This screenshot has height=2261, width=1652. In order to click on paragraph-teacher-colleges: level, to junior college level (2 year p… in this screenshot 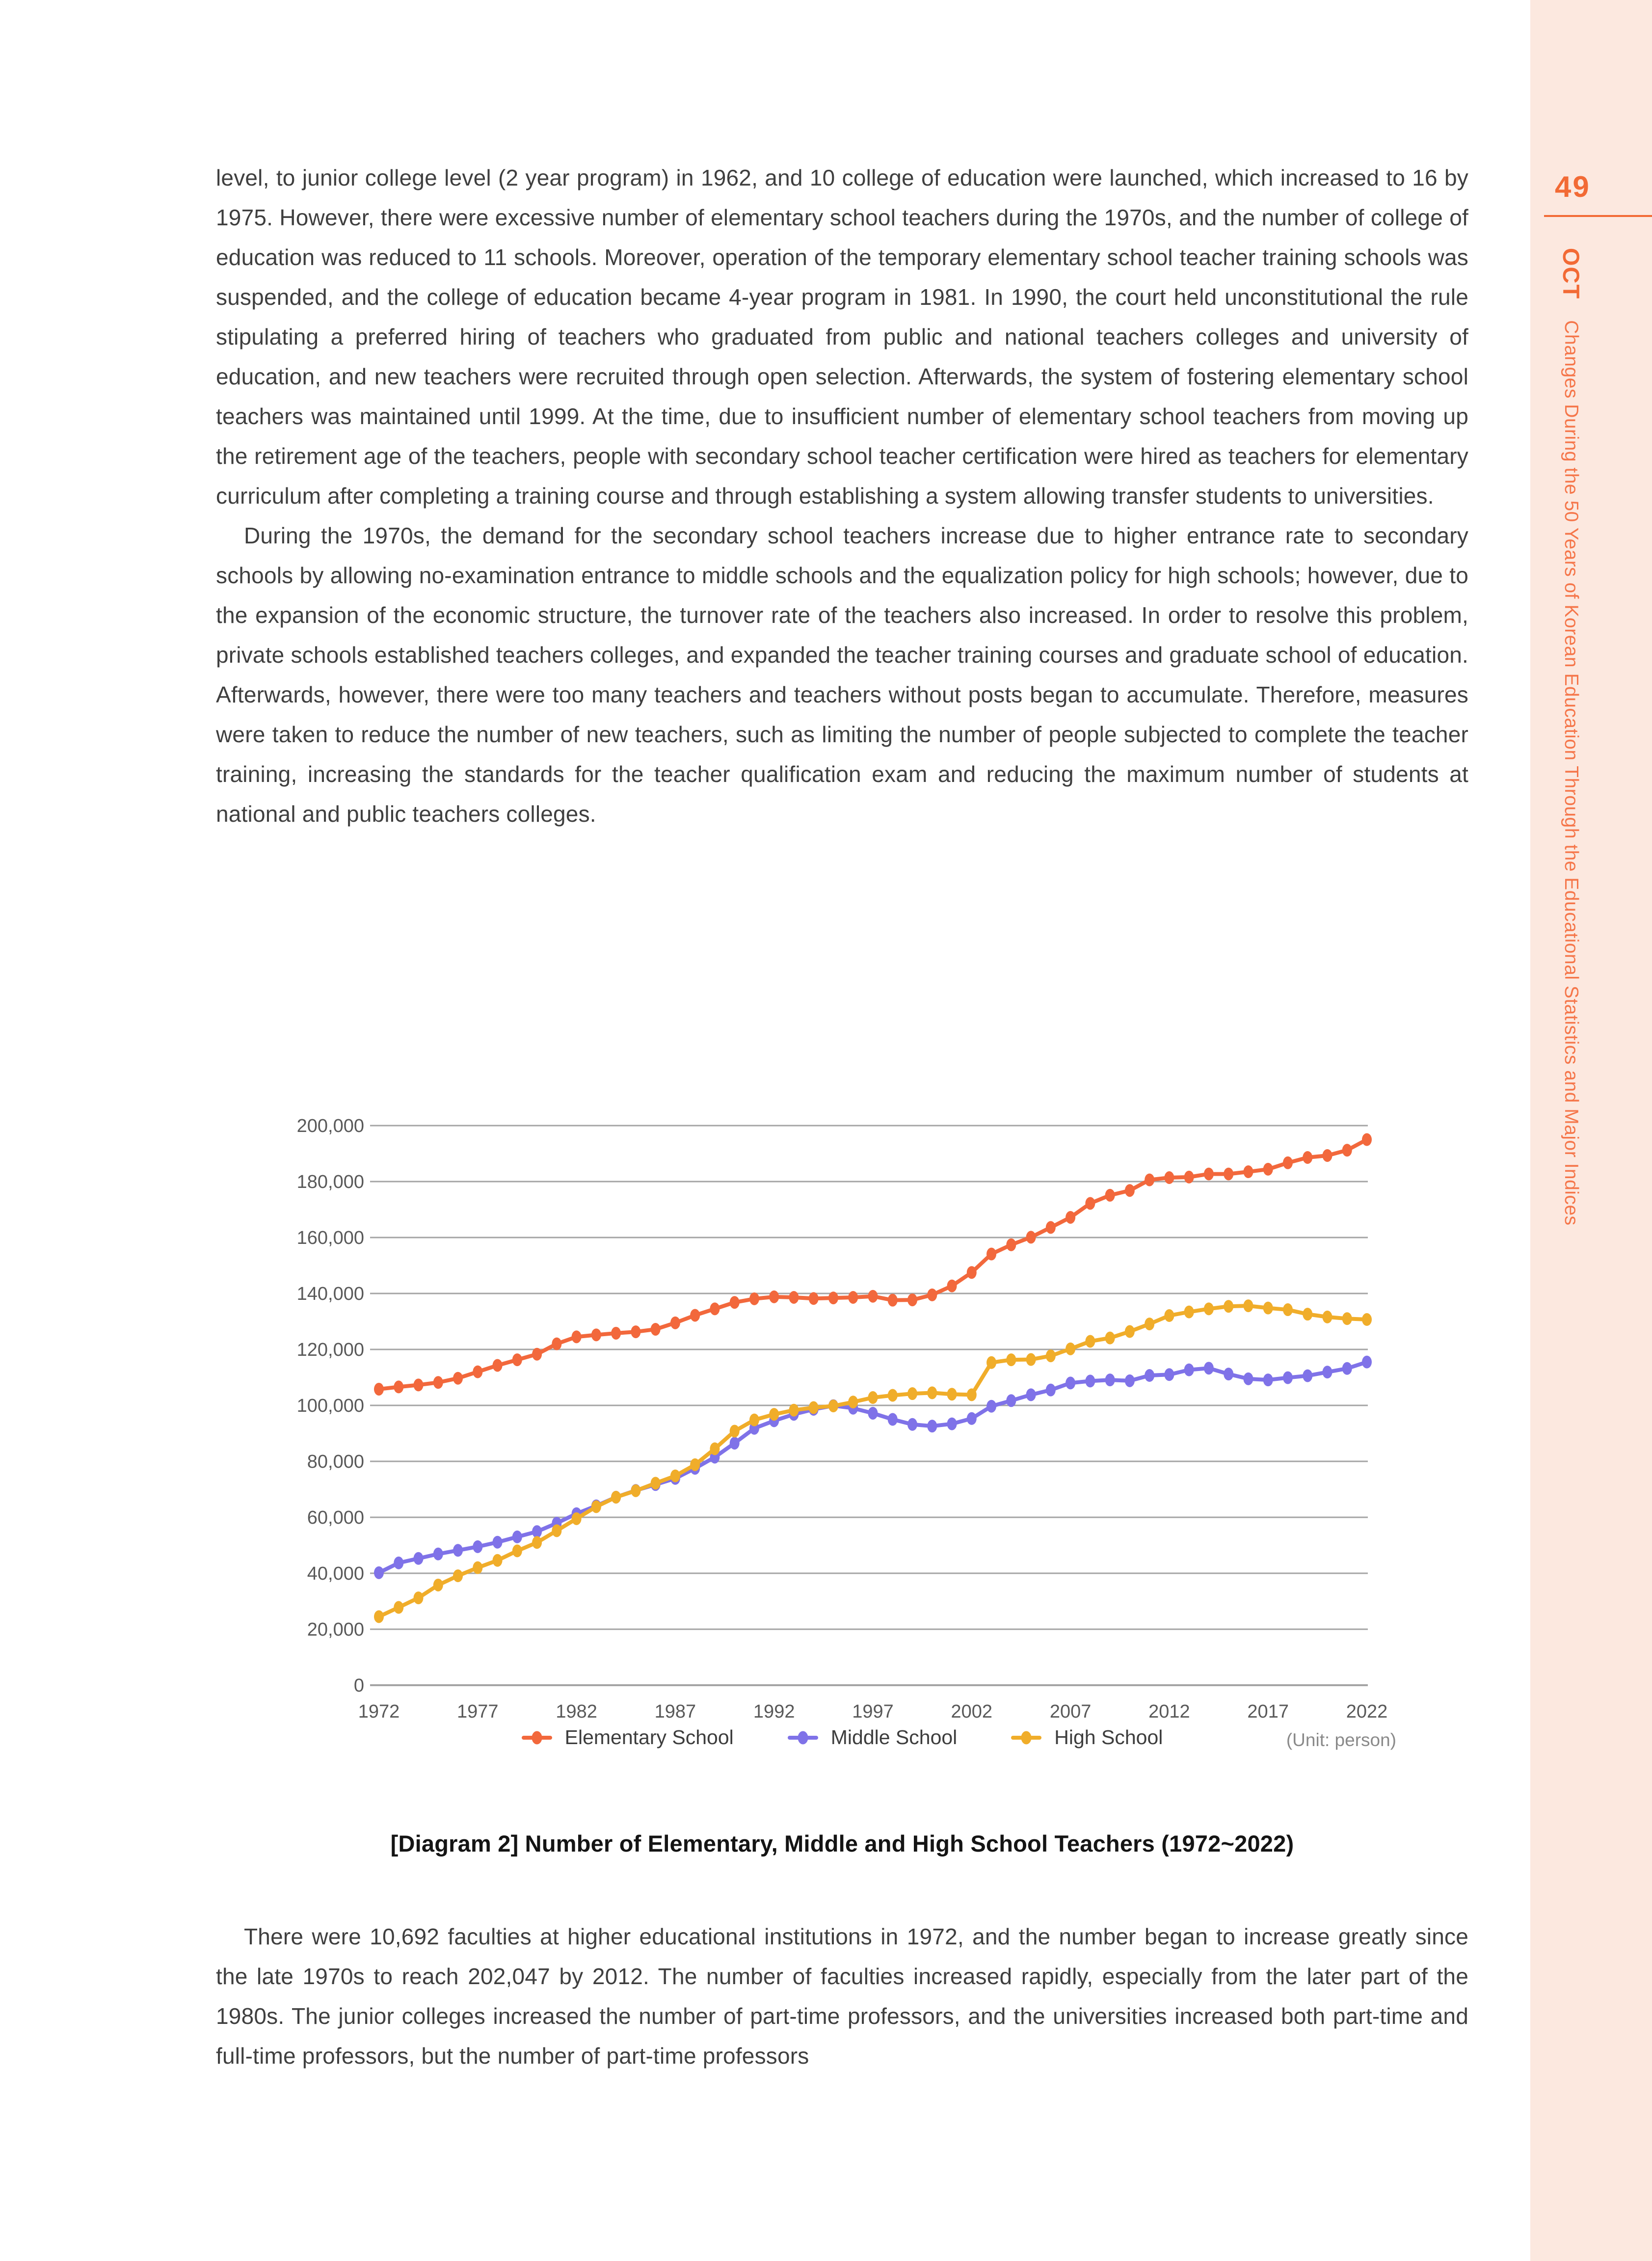, I will do `click(842, 337)`.